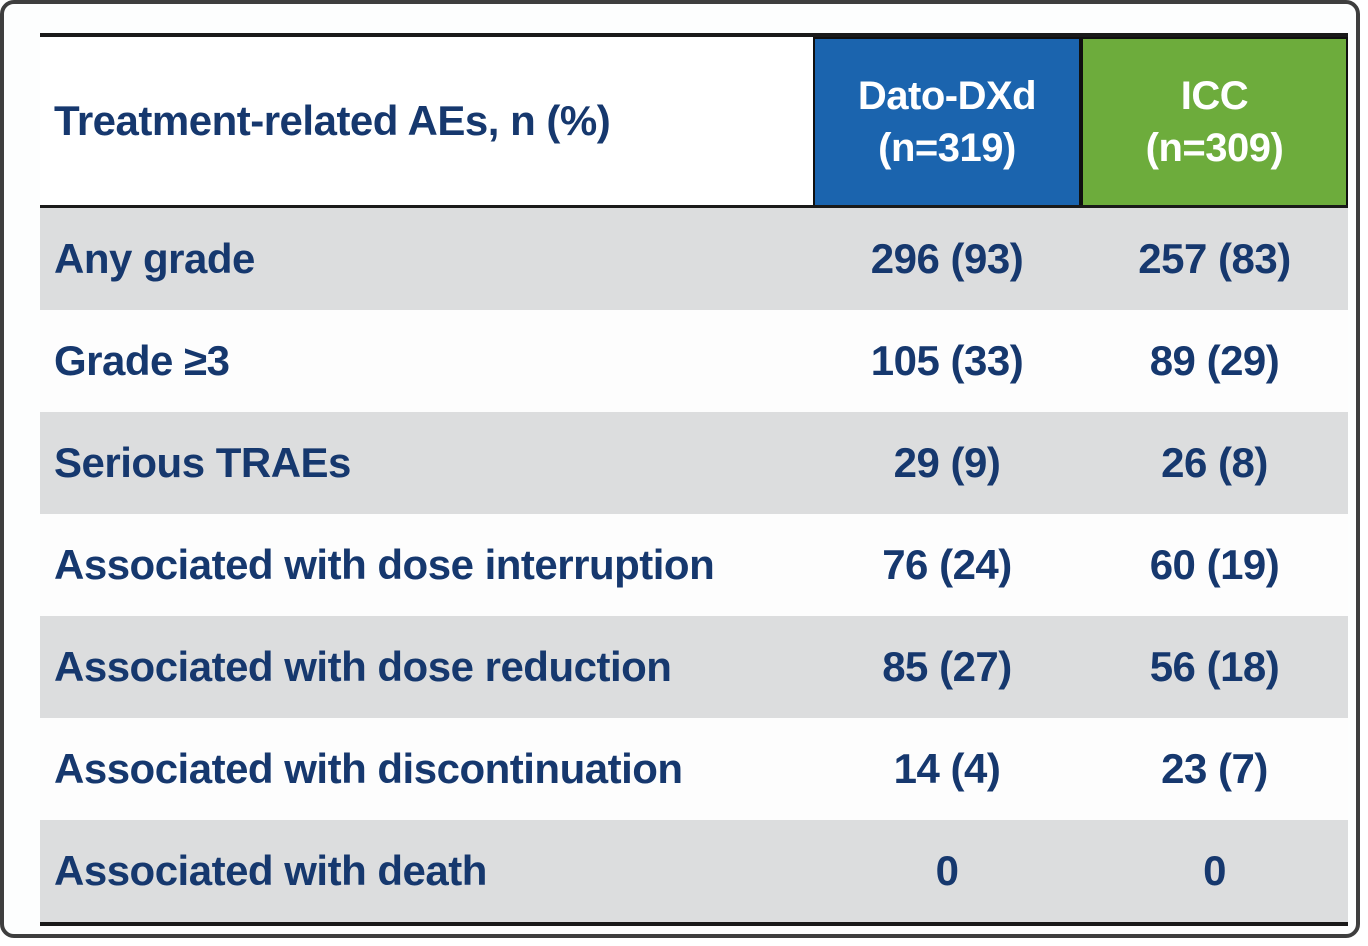  I want to click on header-icc-cell: ICC (n=309), so click(1214, 121).